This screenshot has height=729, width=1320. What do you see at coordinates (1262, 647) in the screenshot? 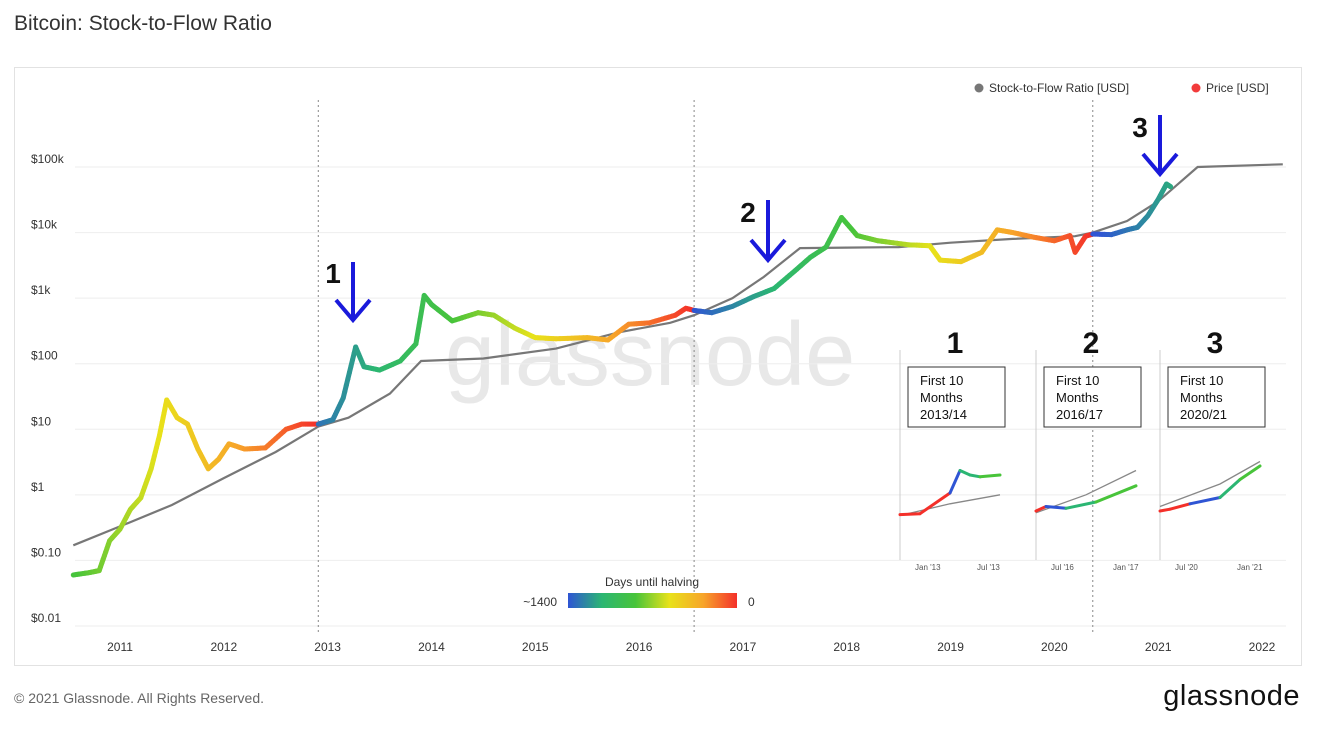
I see `x-tick-label: 2022` at bounding box center [1262, 647].